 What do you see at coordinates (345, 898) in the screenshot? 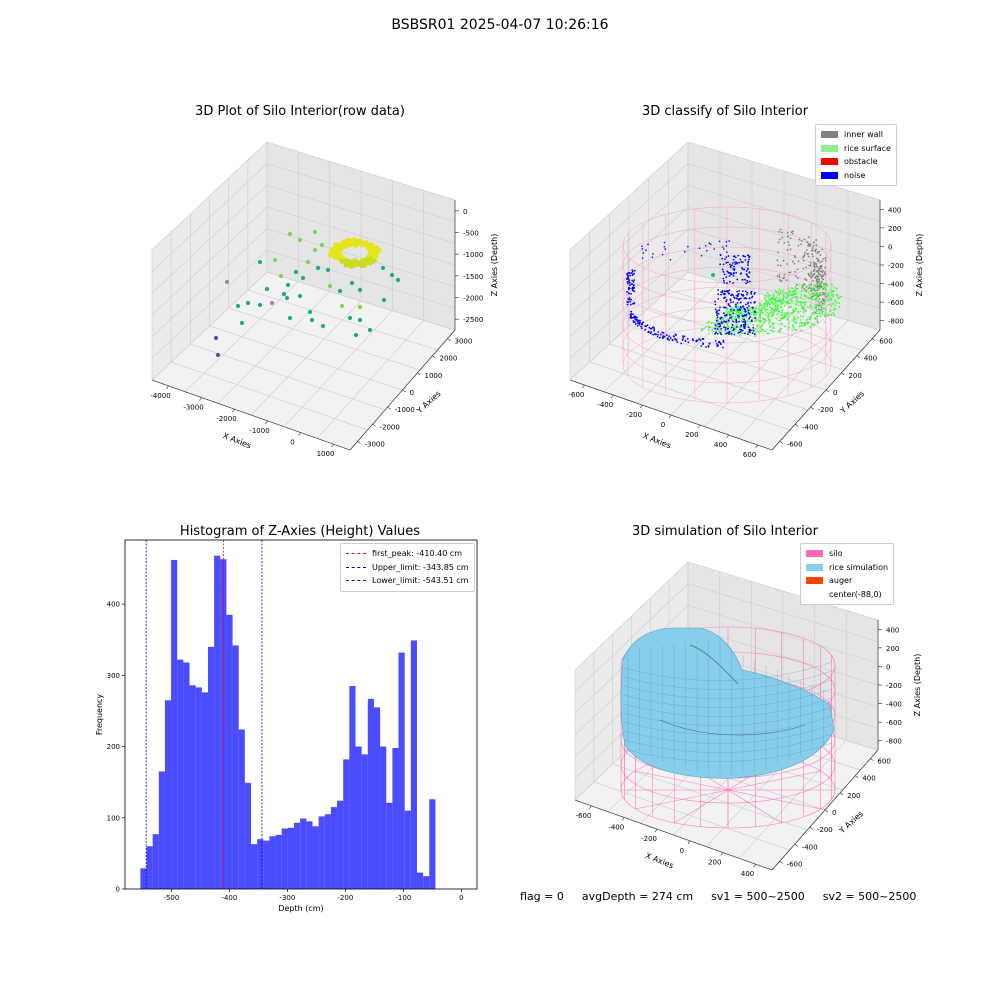
I see `x-tick-label: -200` at bounding box center [345, 898].